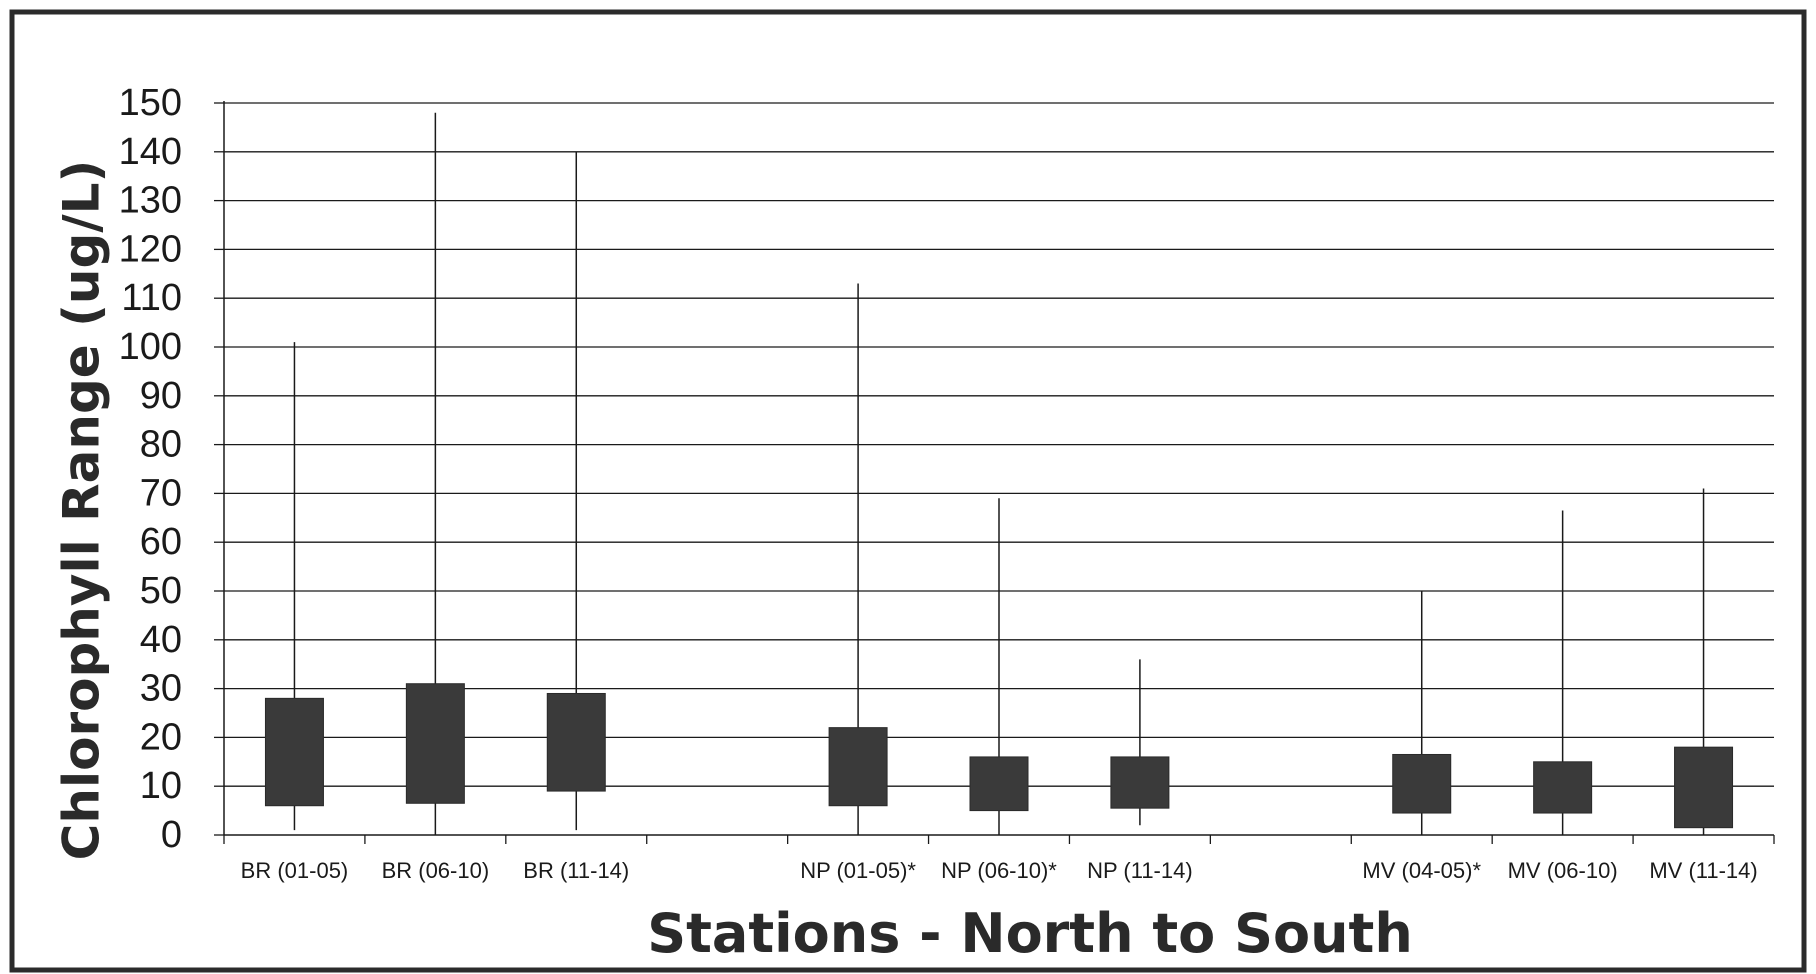 Image resolution: width=1816 pixels, height=974 pixels. I want to click on x-tick-label-0: BR (01-05), so click(295, 870).